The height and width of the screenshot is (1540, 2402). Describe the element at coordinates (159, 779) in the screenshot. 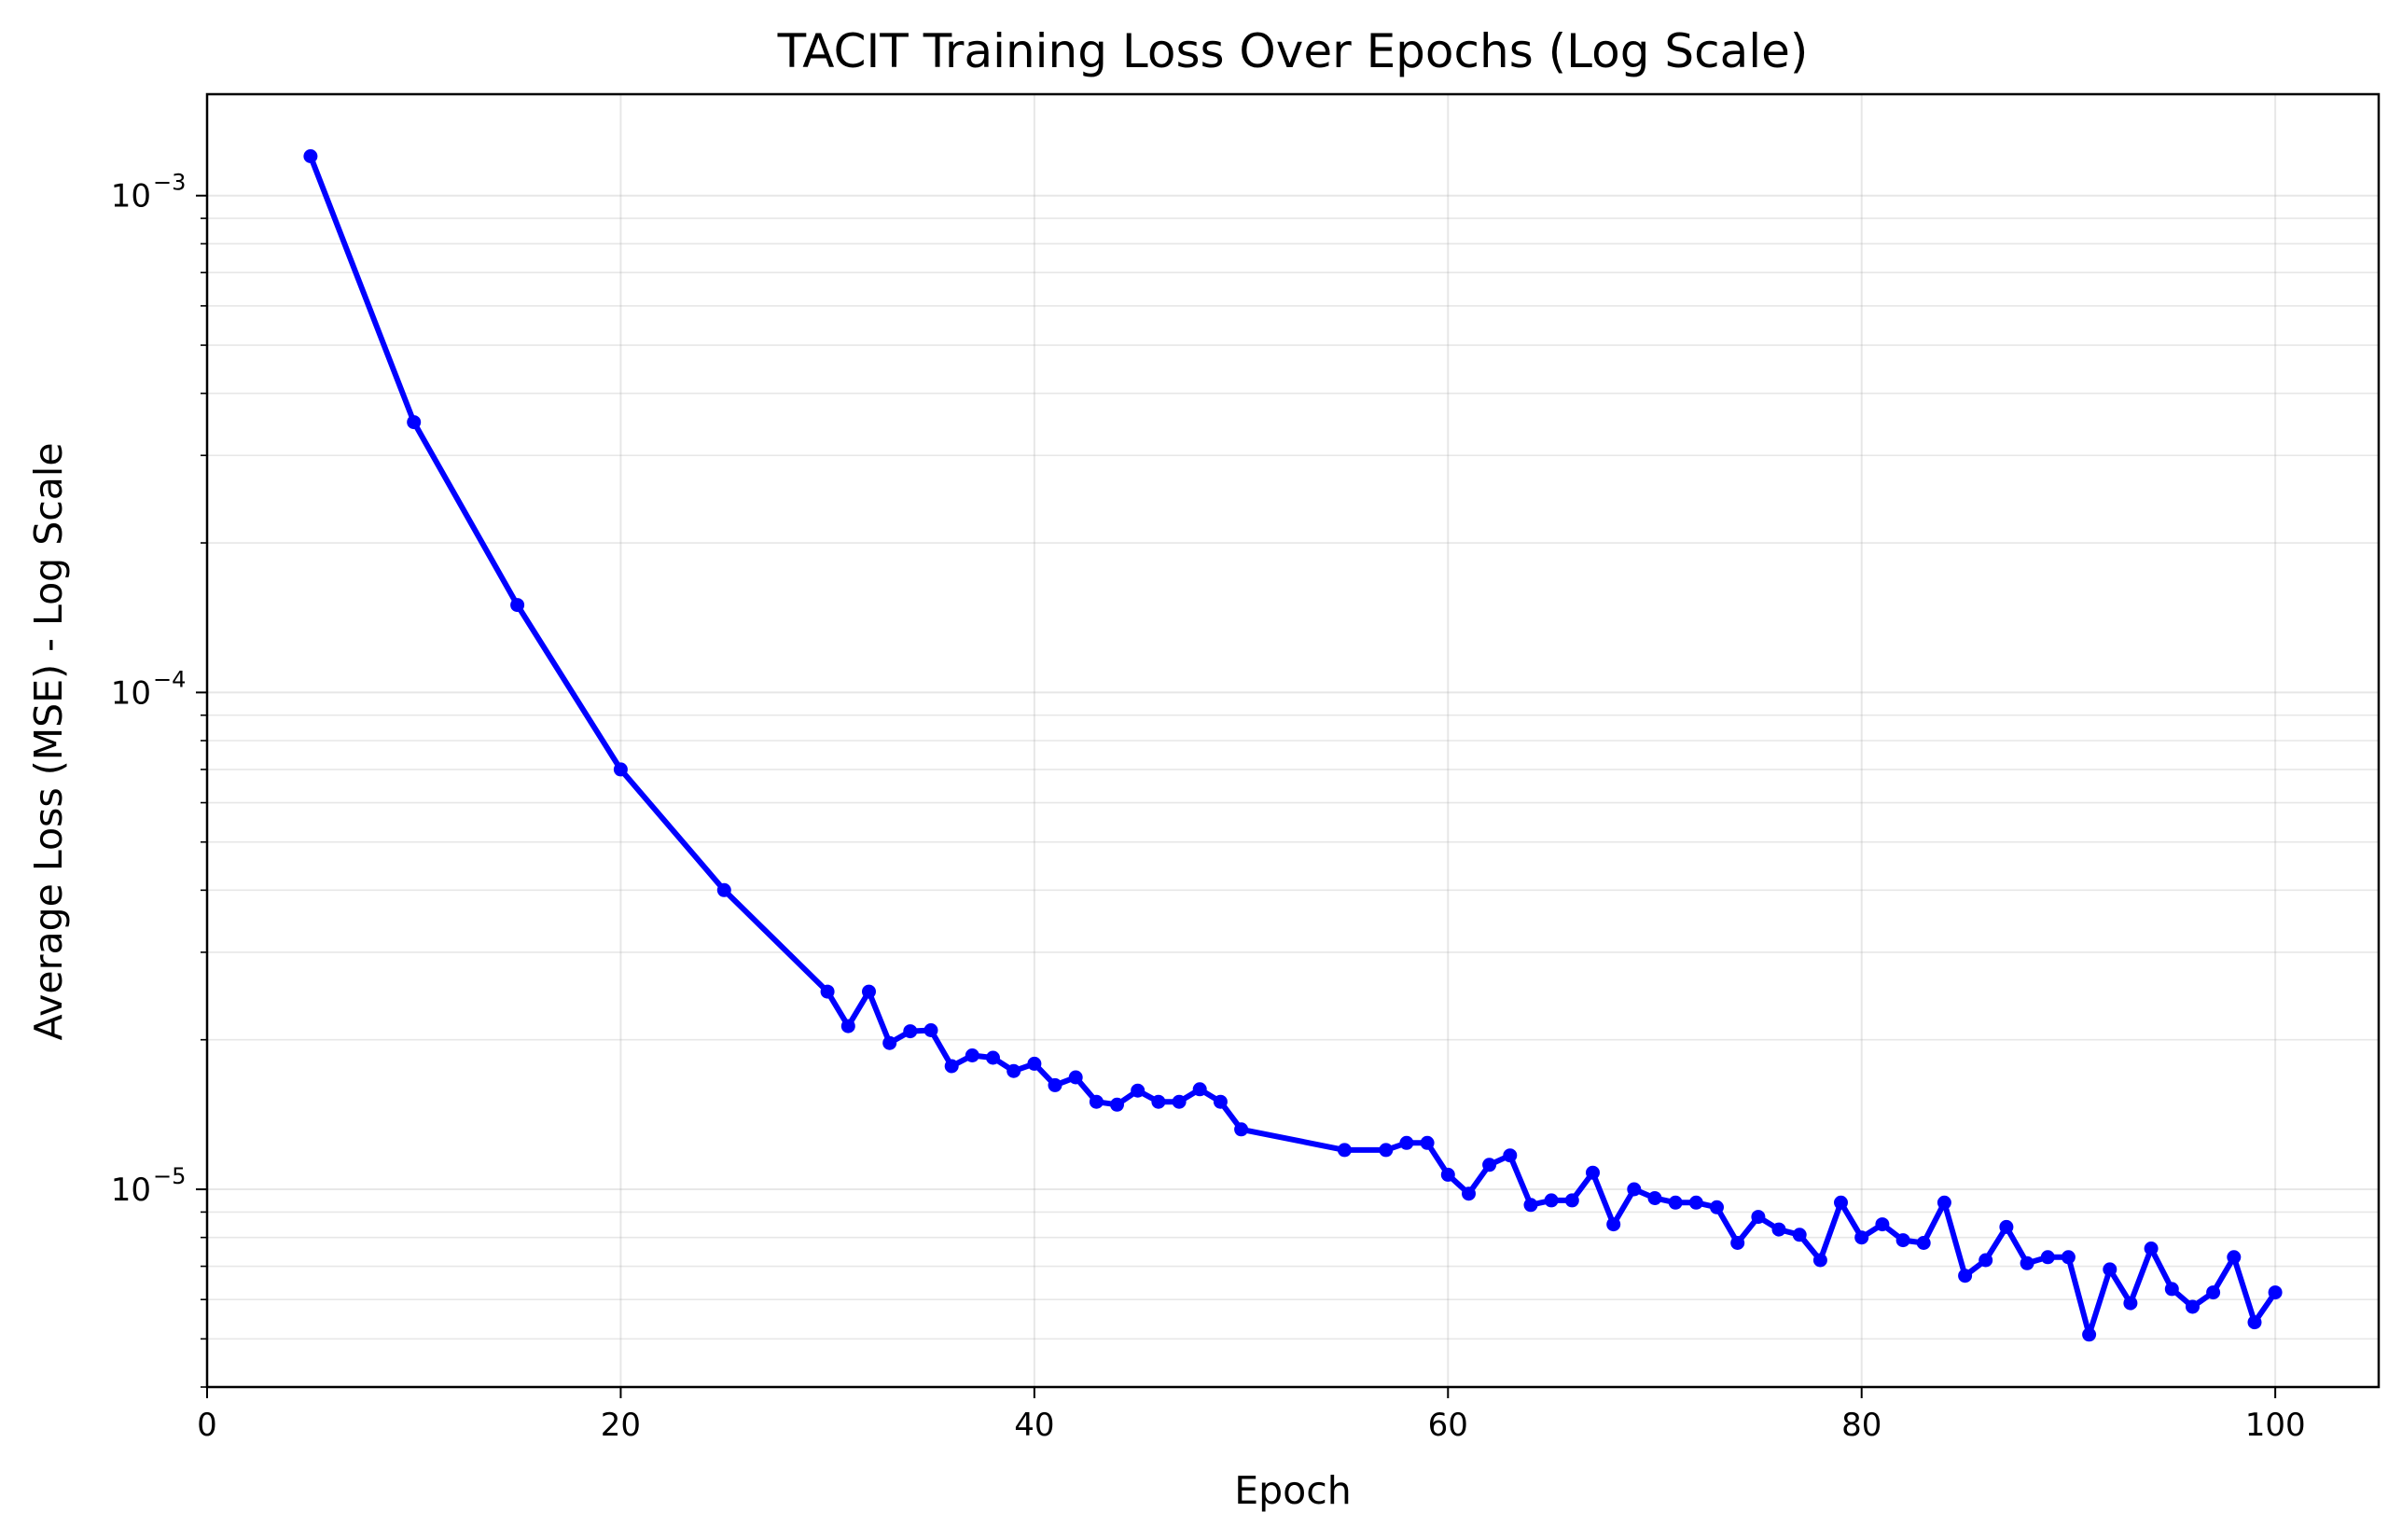

I see `y-axis-ticks: 10−510−410−3` at that location.